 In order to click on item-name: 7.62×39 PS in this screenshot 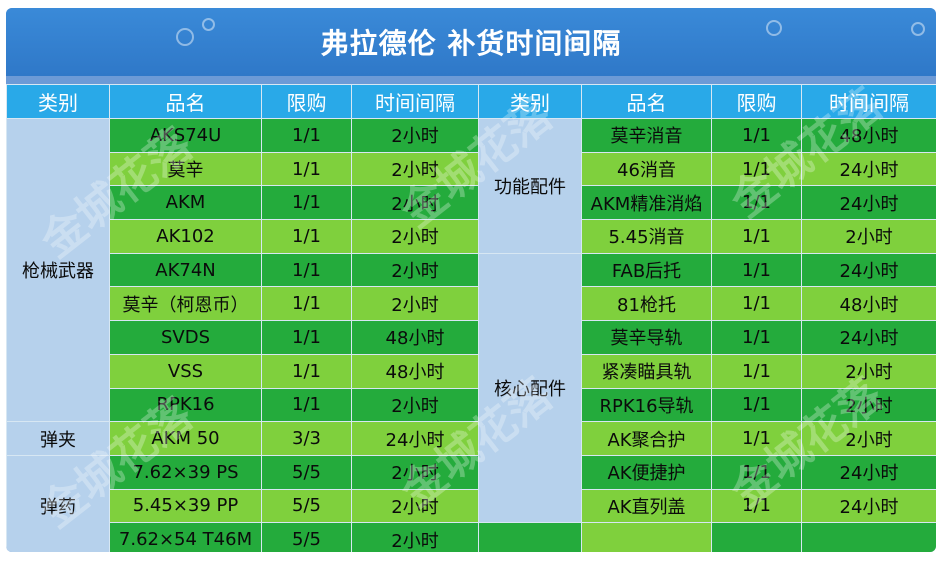, I will do `click(185, 472)`.